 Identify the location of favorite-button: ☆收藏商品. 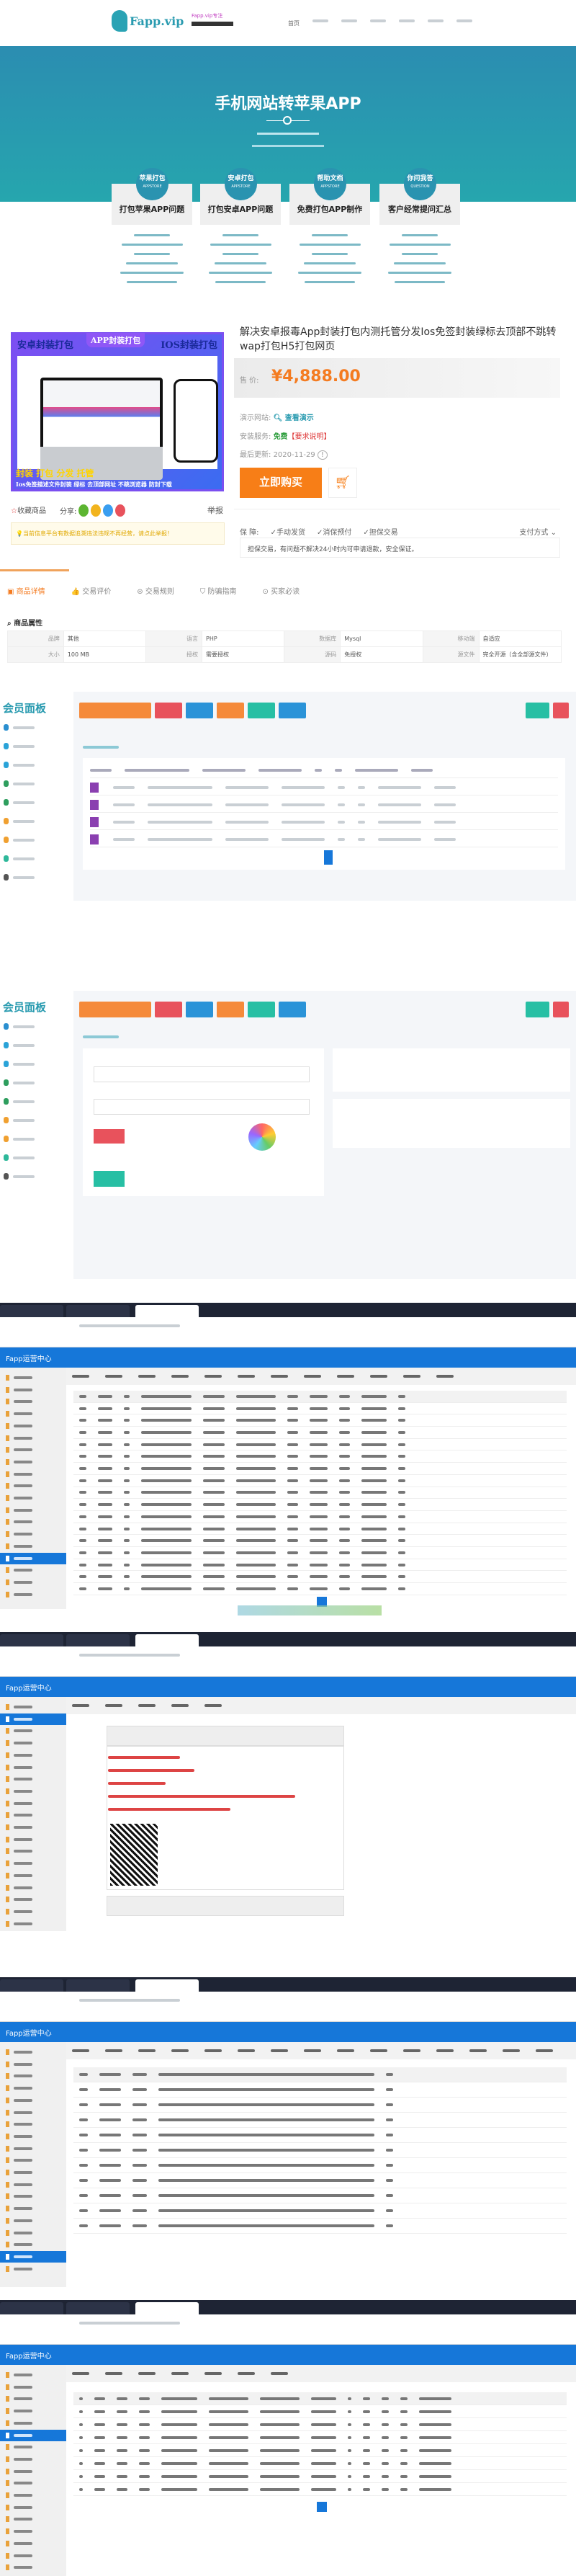
(28, 511).